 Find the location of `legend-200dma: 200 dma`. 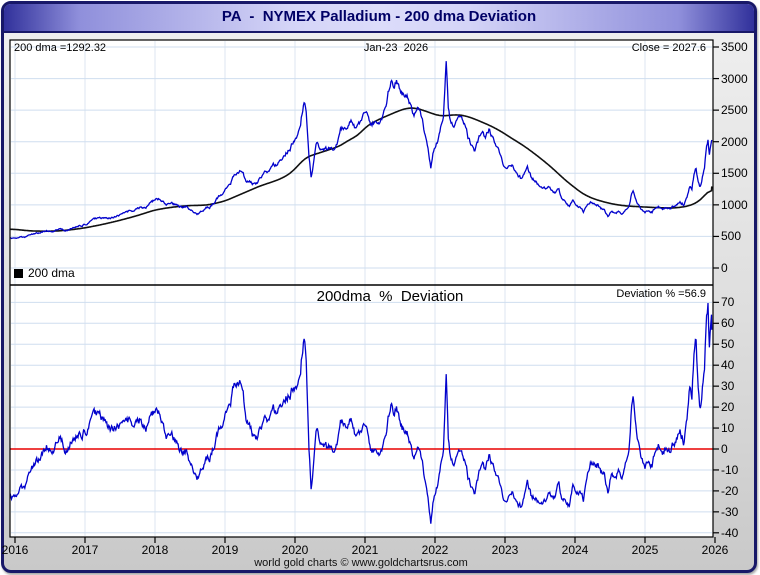

legend-200dma: 200 dma is located at coordinates (44, 273).